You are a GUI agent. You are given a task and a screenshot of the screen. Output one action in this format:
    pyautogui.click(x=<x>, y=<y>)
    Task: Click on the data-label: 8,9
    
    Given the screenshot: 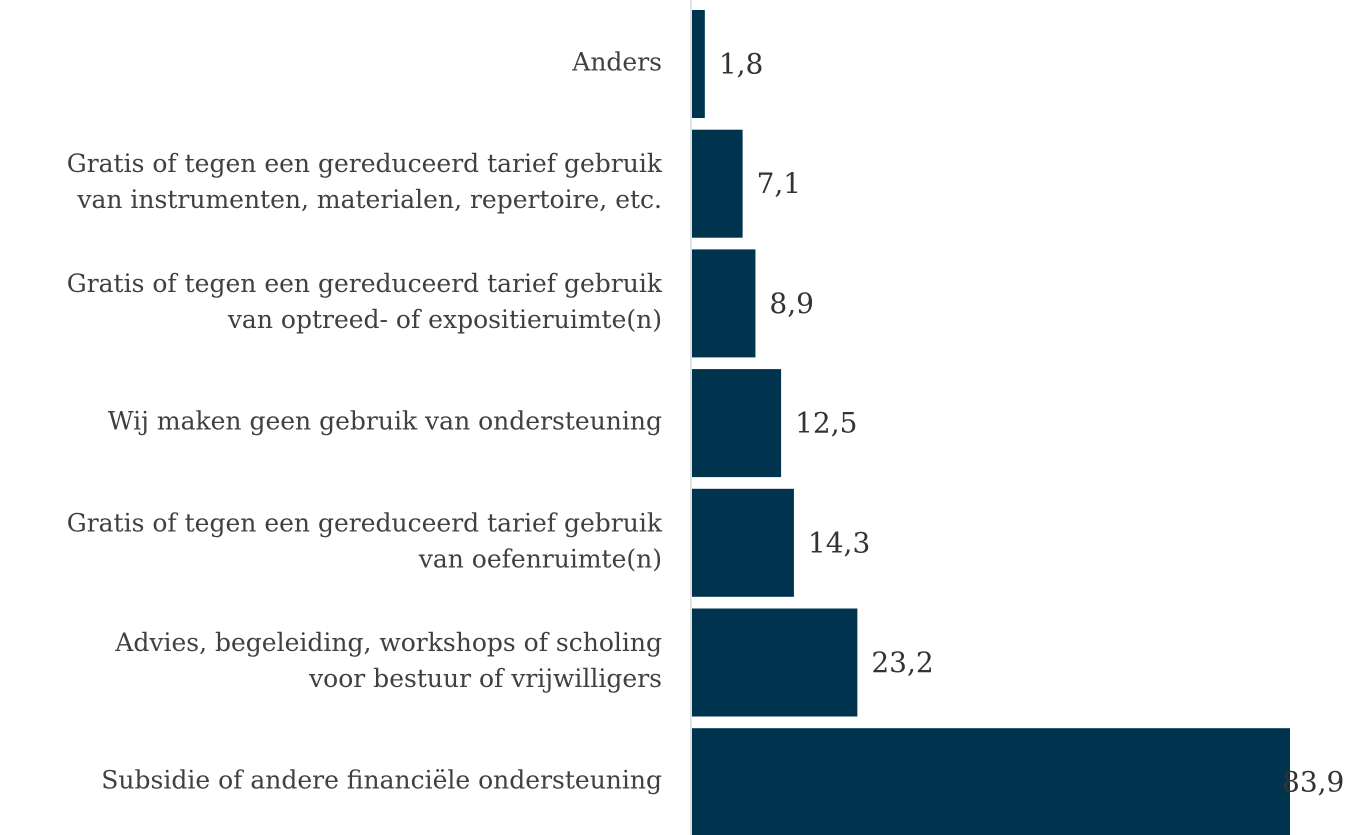 What is the action you would take?
    pyautogui.click(x=791, y=303)
    